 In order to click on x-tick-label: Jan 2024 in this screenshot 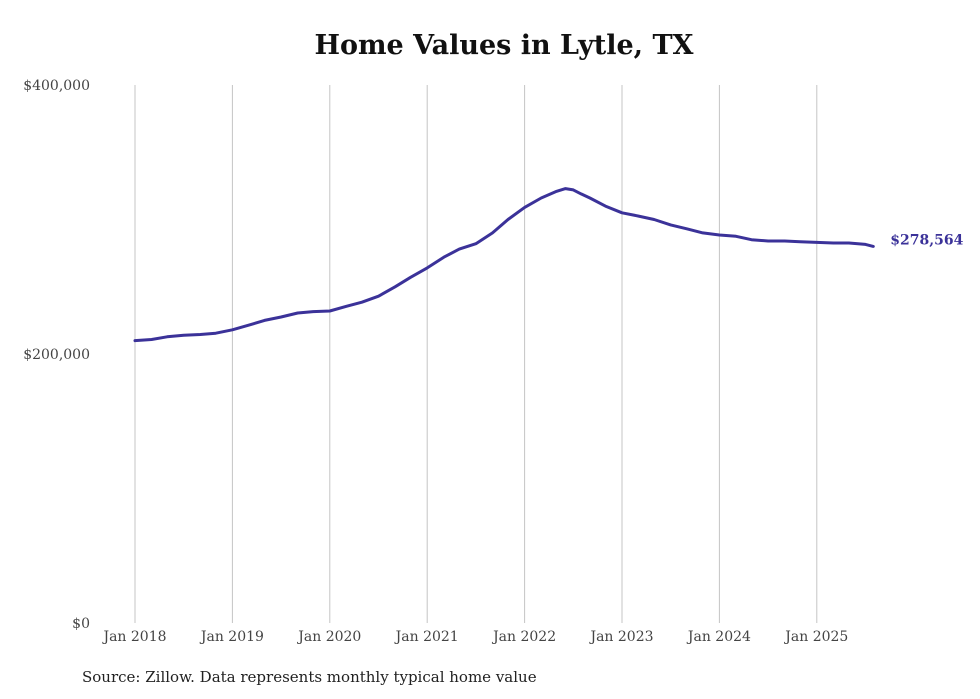, I will do `click(718, 637)`.